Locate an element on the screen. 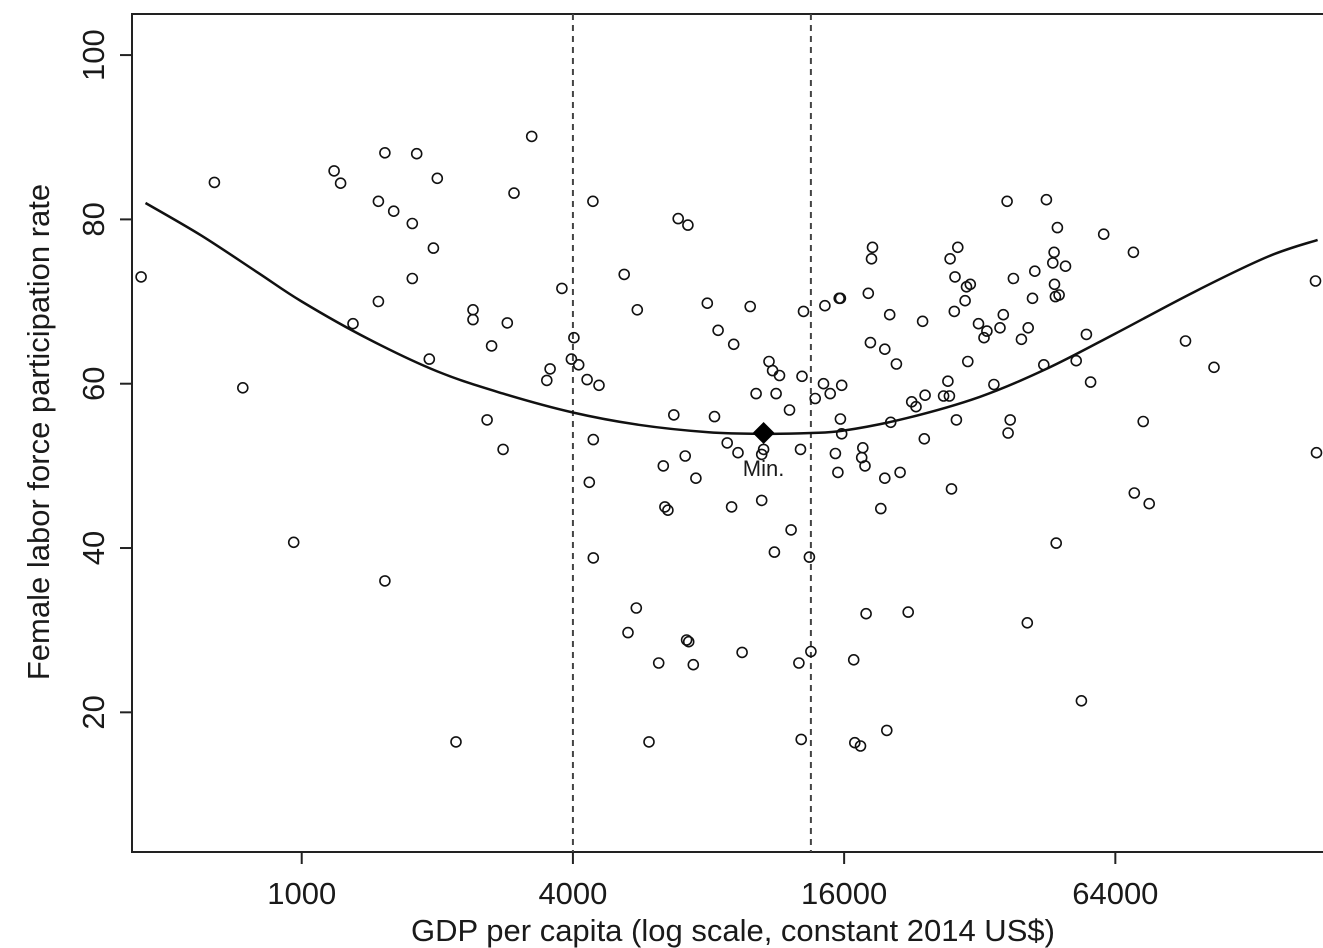 The width and height of the screenshot is (1323, 948). x-axis: 1000 4000 16000 64000 is located at coordinates (712, 881).